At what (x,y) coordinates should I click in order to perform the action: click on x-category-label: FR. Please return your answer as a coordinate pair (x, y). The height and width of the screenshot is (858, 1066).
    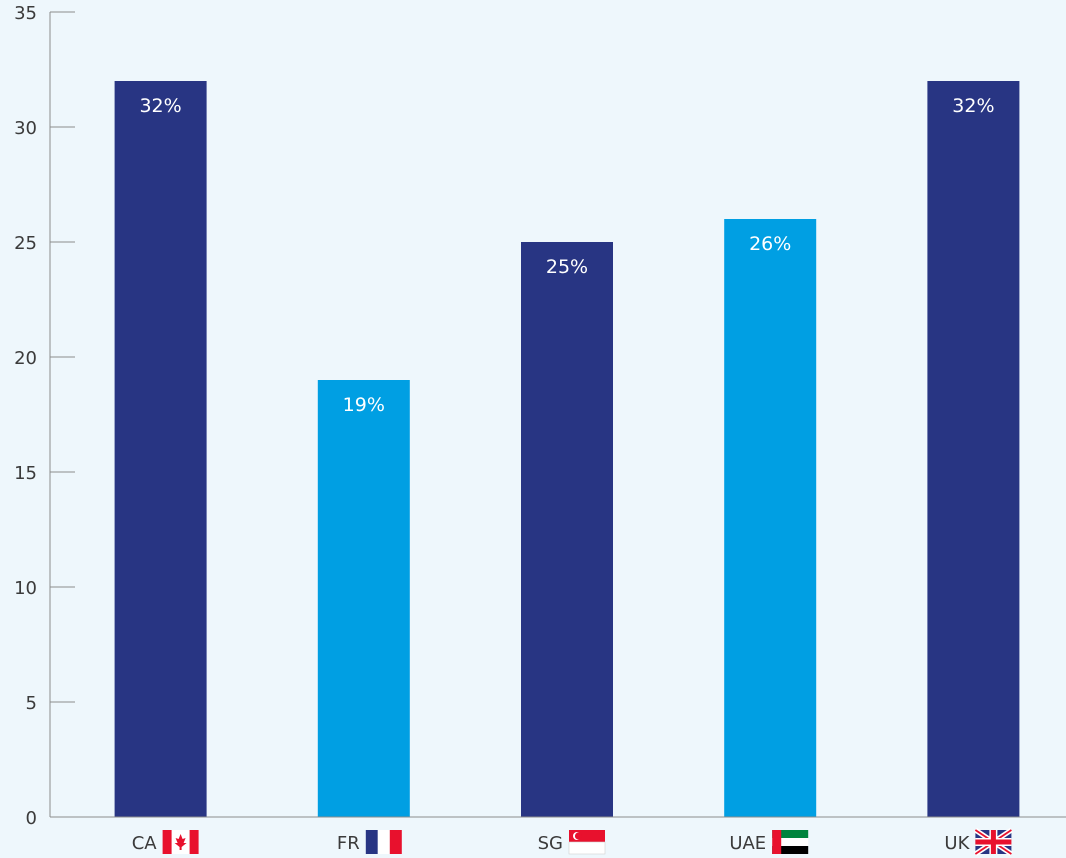
    Looking at the image, I should click on (348, 843).